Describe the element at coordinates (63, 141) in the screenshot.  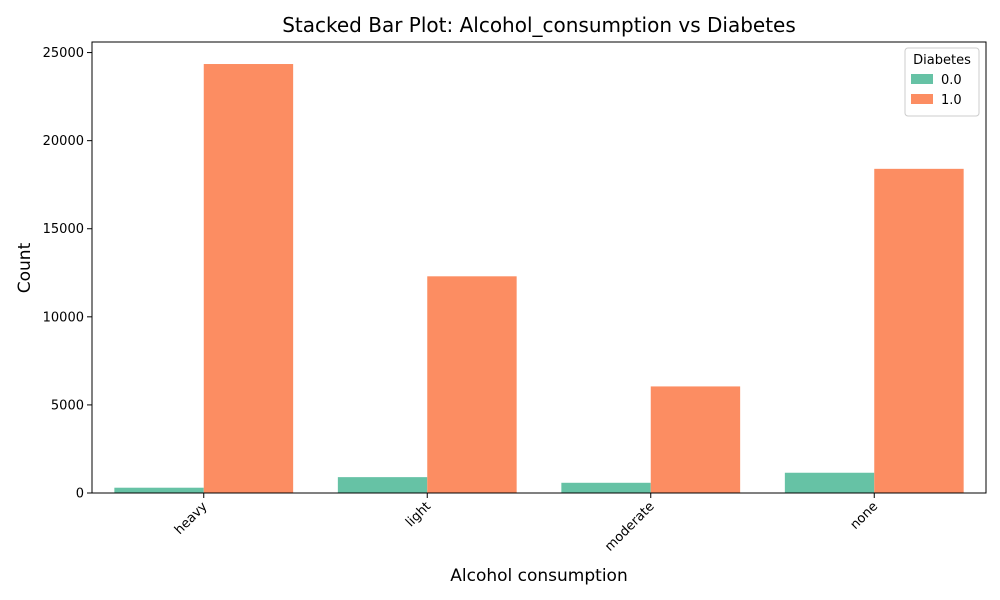
I see `y-tick-label: 20000` at that location.